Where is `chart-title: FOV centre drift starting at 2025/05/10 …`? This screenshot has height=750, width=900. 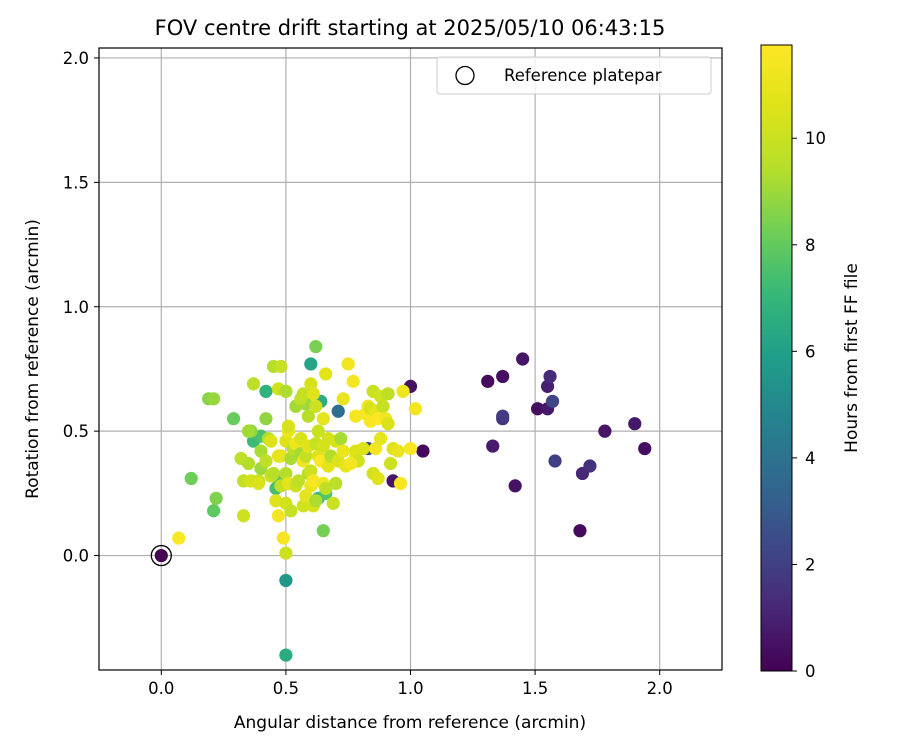
chart-title: FOV centre drift starting at 2025/05/10 … is located at coordinates (410, 28).